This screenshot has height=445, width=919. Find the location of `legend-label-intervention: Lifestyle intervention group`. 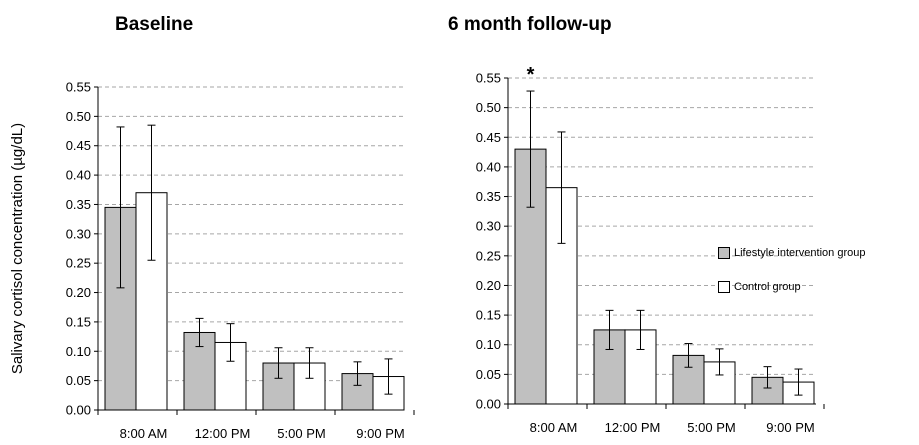

legend-label-intervention: Lifestyle intervention group is located at coordinates (800, 253).